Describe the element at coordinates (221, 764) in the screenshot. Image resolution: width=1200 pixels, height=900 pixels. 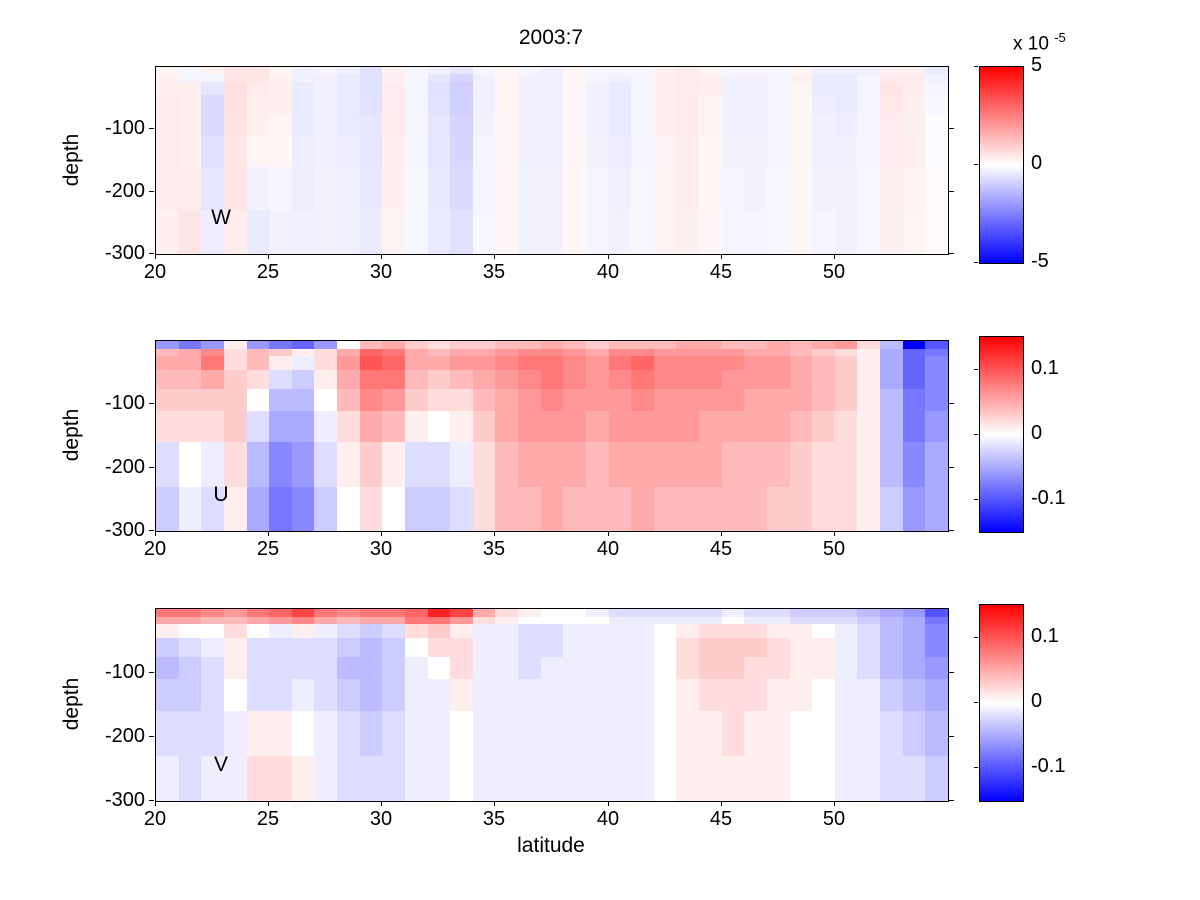
I see `panel-letter-label: V` at that location.